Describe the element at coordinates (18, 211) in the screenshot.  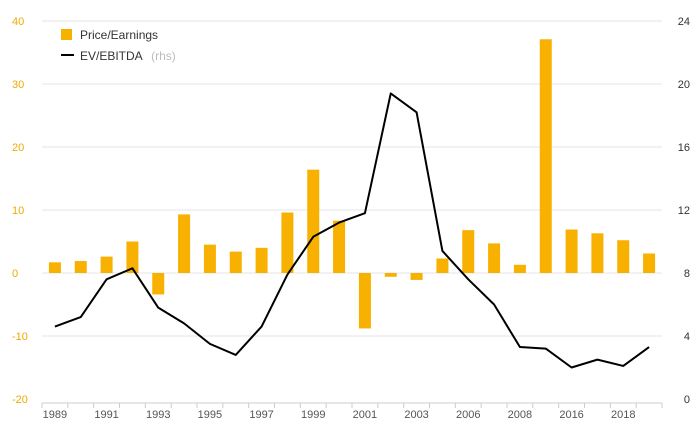
I see `y-left-tick-label: 10` at that location.